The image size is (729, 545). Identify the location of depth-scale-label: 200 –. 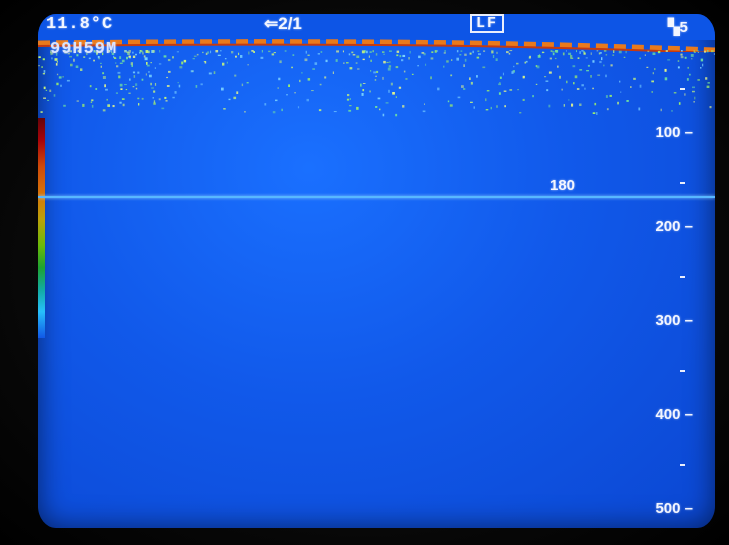
(674, 226).